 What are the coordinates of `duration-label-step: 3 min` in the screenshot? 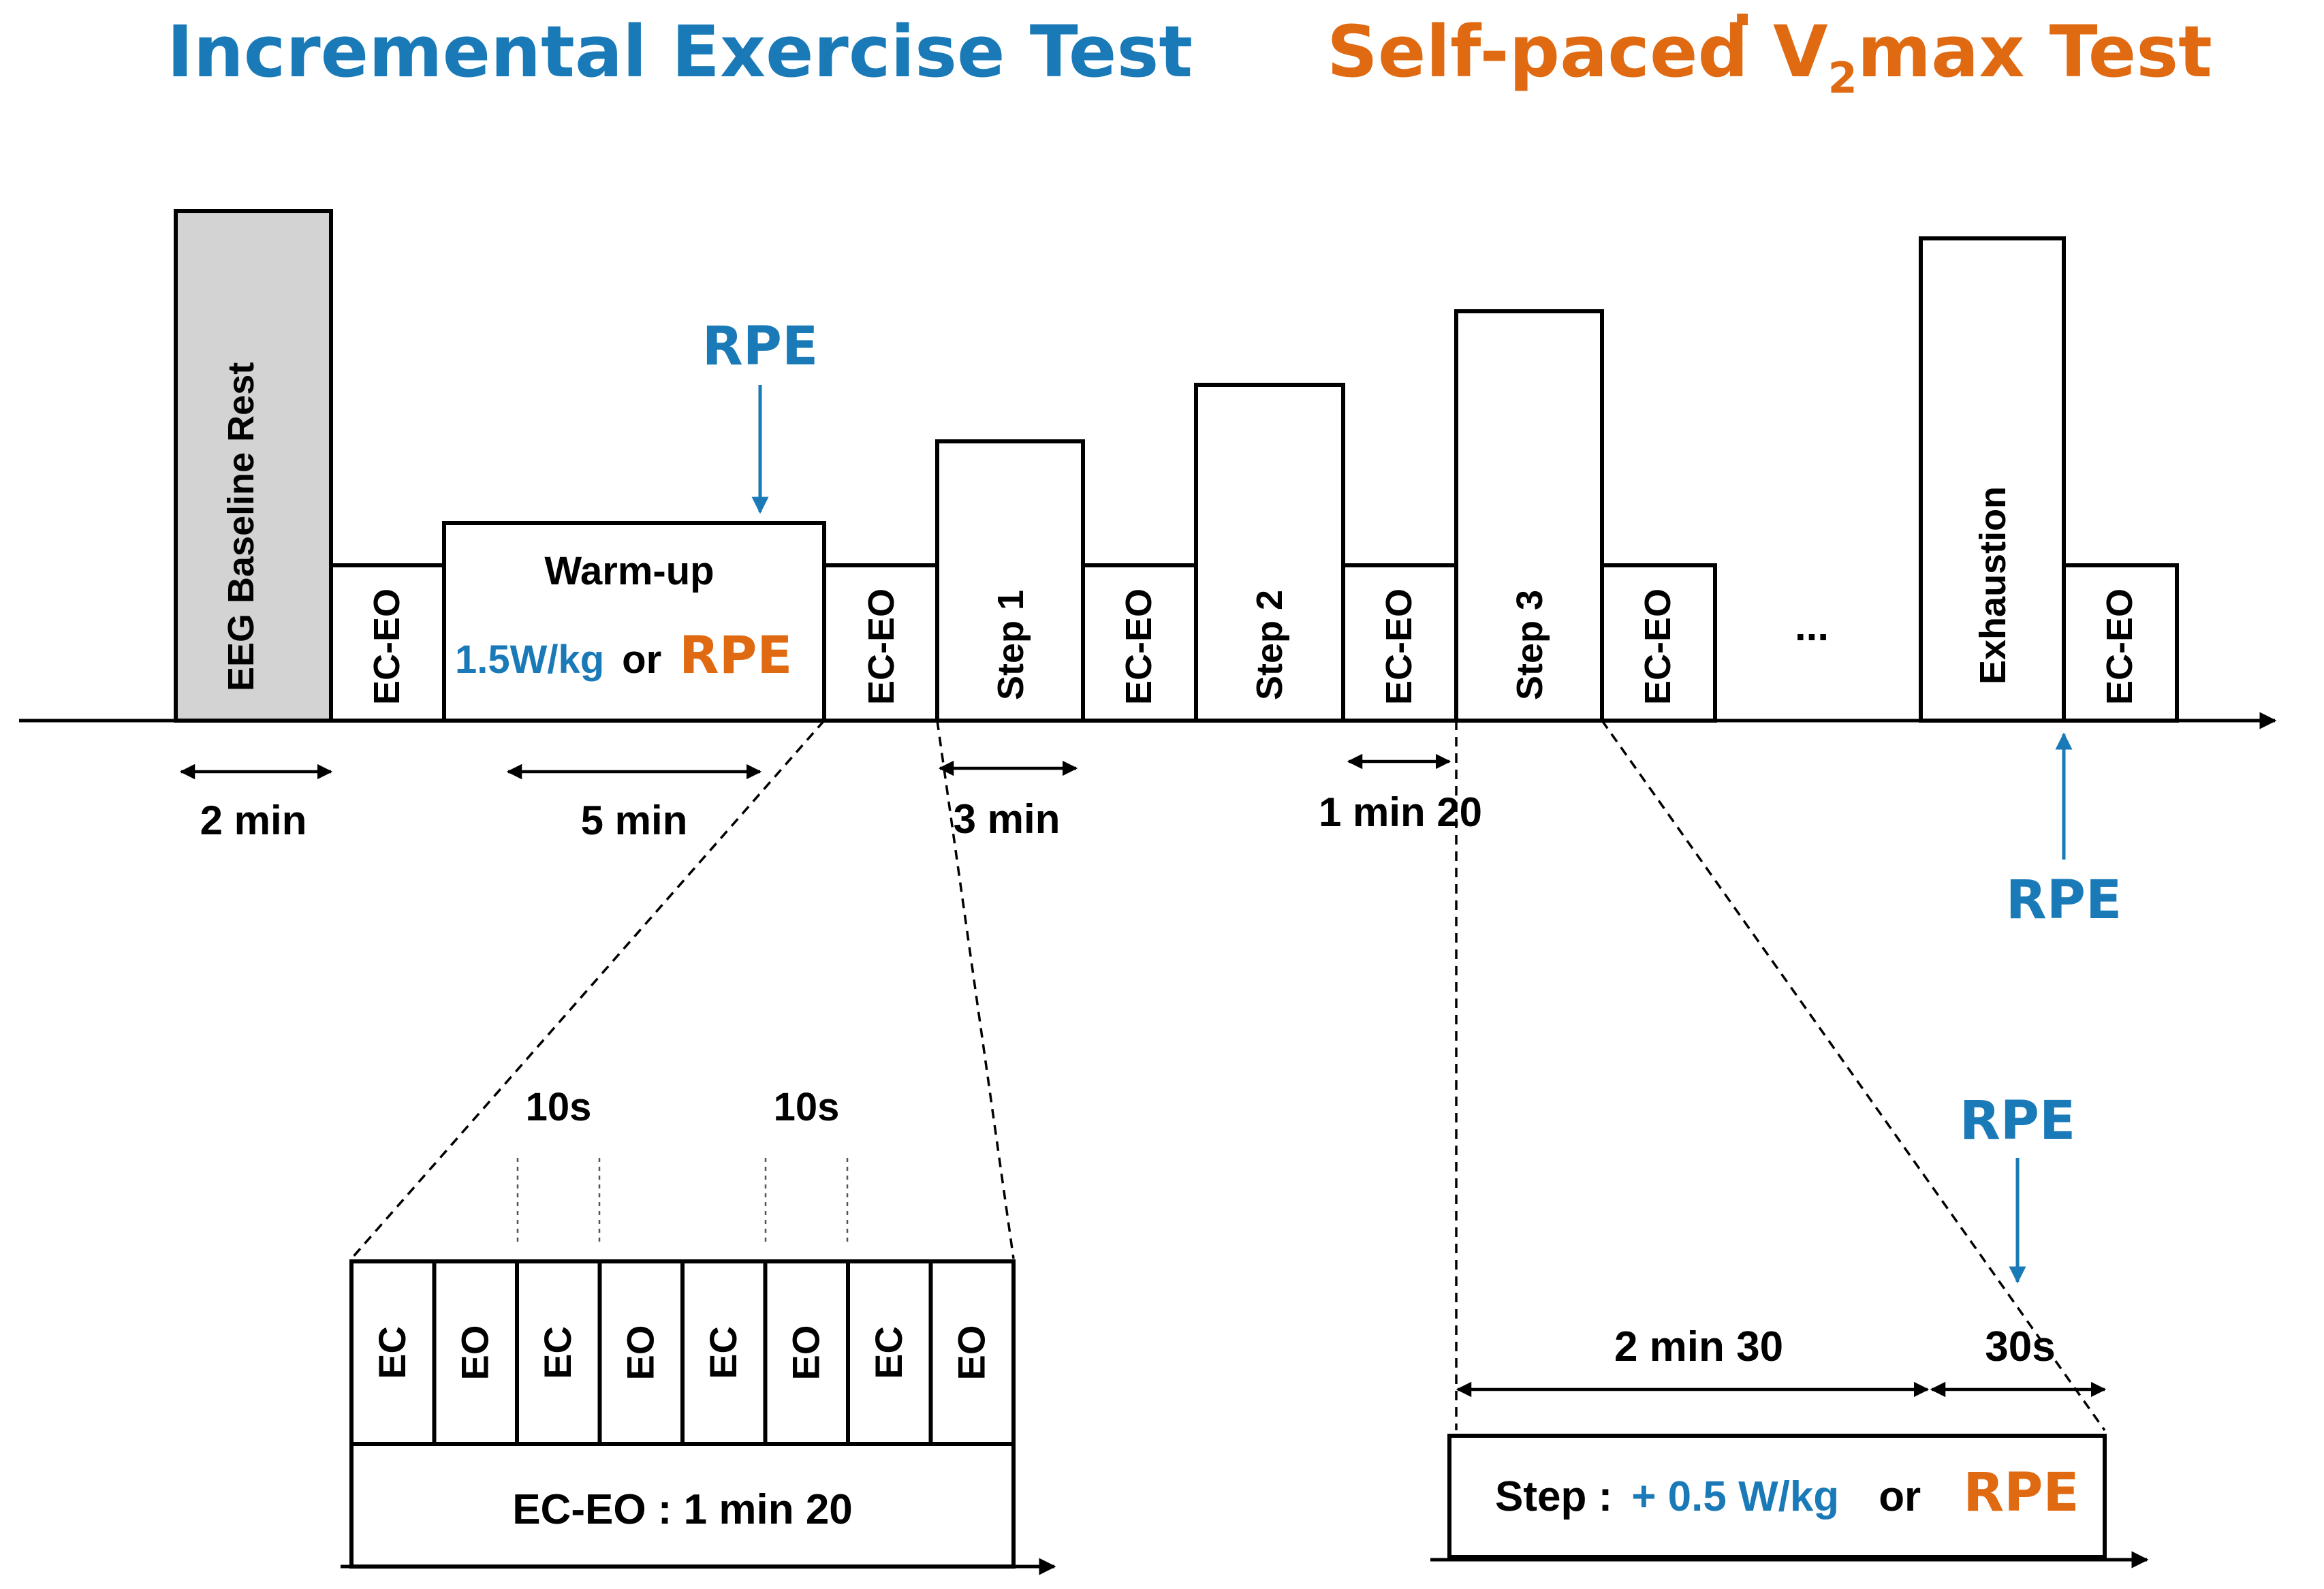 It's located at (1008, 819).